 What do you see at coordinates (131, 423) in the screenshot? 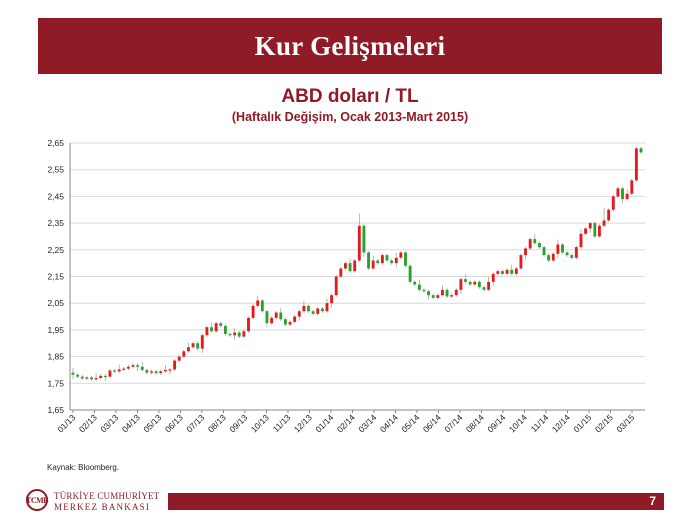
I see `x-tick-label: 04/13` at bounding box center [131, 423].